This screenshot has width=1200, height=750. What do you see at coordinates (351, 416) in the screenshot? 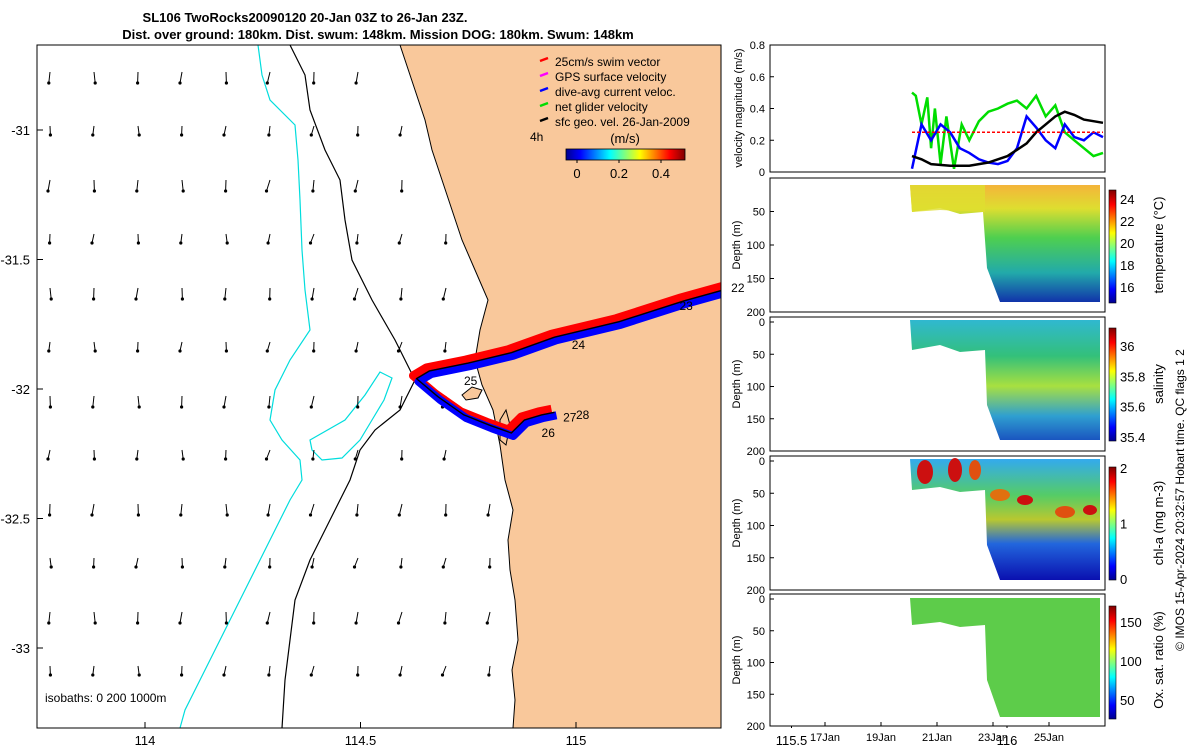
I see `isobath-1000m-loop` at bounding box center [351, 416].